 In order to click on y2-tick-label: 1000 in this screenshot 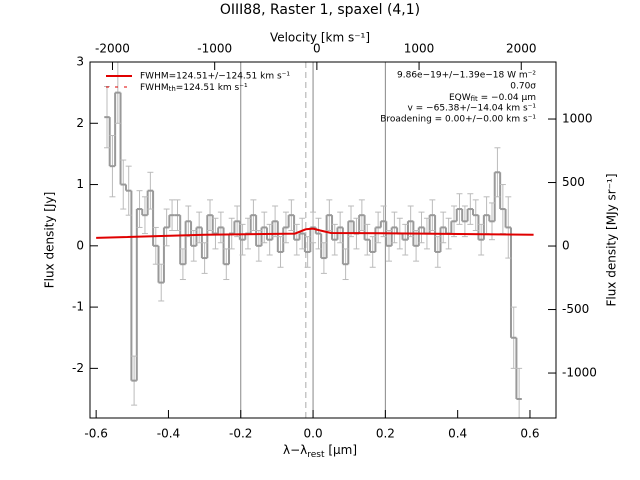, I will do `click(577, 119)`.